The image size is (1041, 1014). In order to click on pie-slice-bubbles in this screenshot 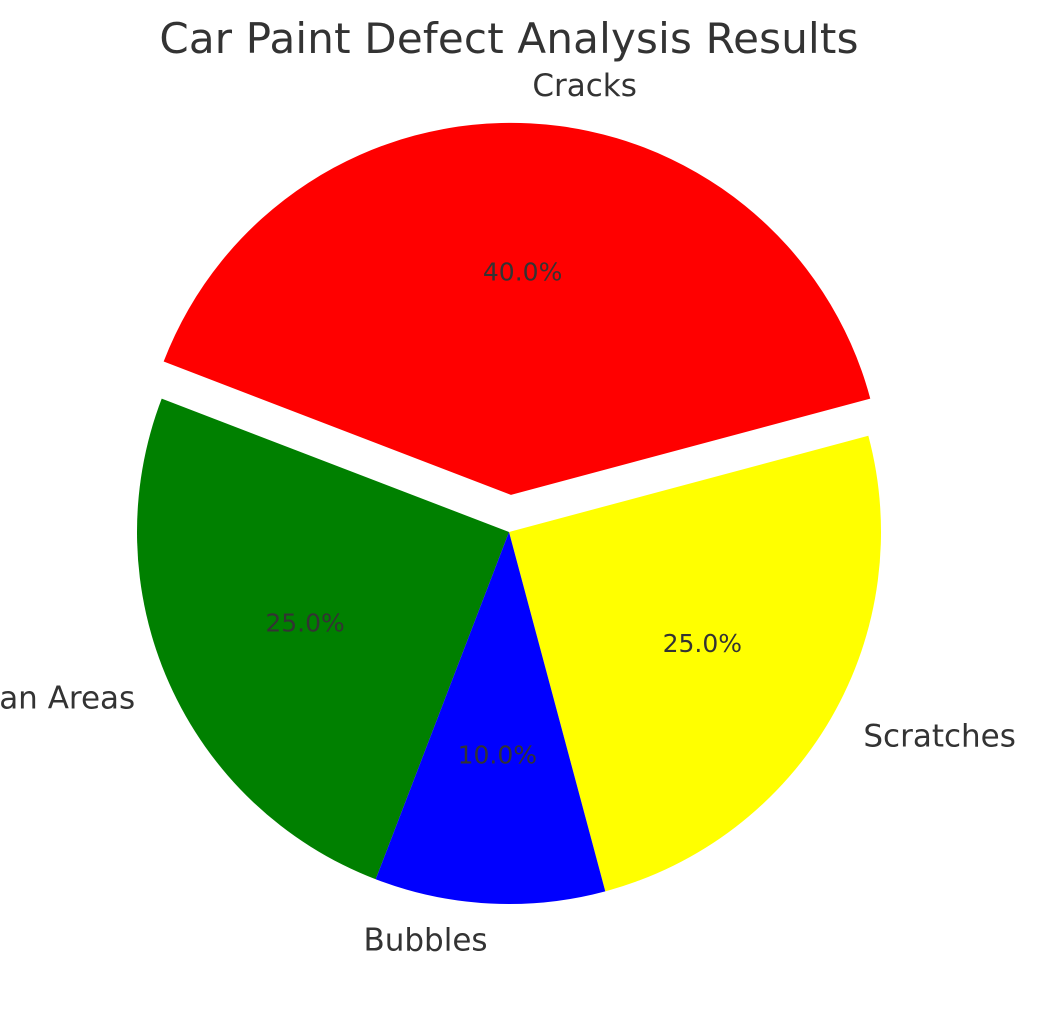, I will do `click(490, 718)`.